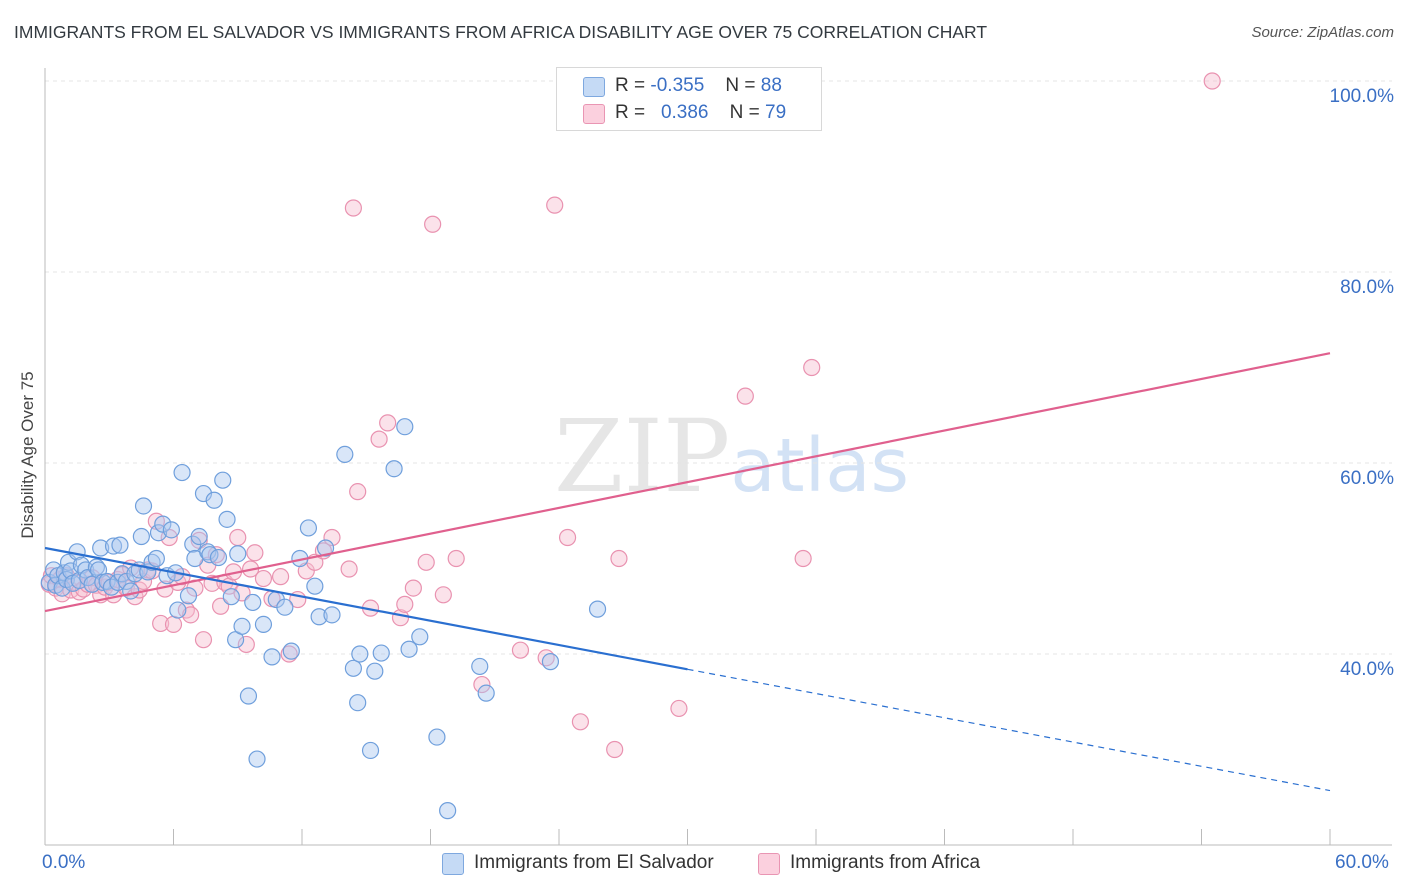  Describe the element at coordinates (1367, 478) in the screenshot. I see `y-tick-label: 60.0%` at that location.